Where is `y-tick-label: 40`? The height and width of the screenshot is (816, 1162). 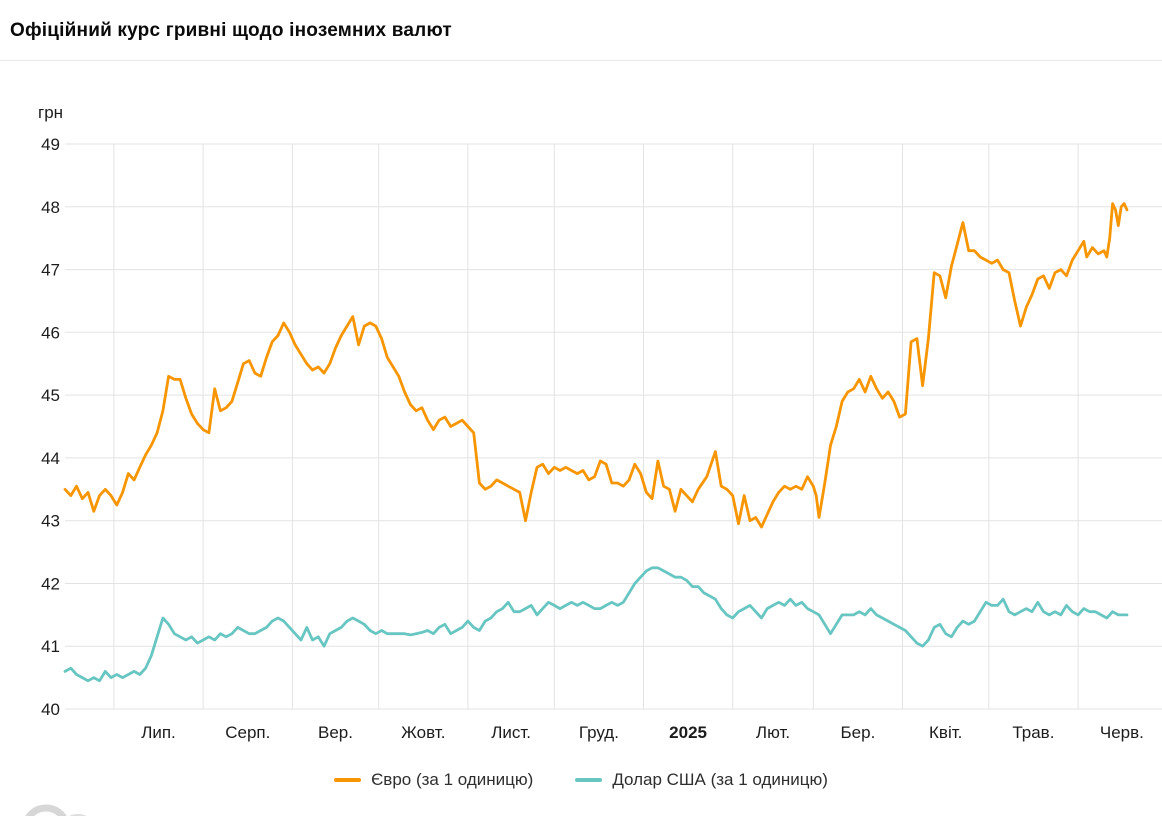
y-tick-label: 40 is located at coordinates (50, 709).